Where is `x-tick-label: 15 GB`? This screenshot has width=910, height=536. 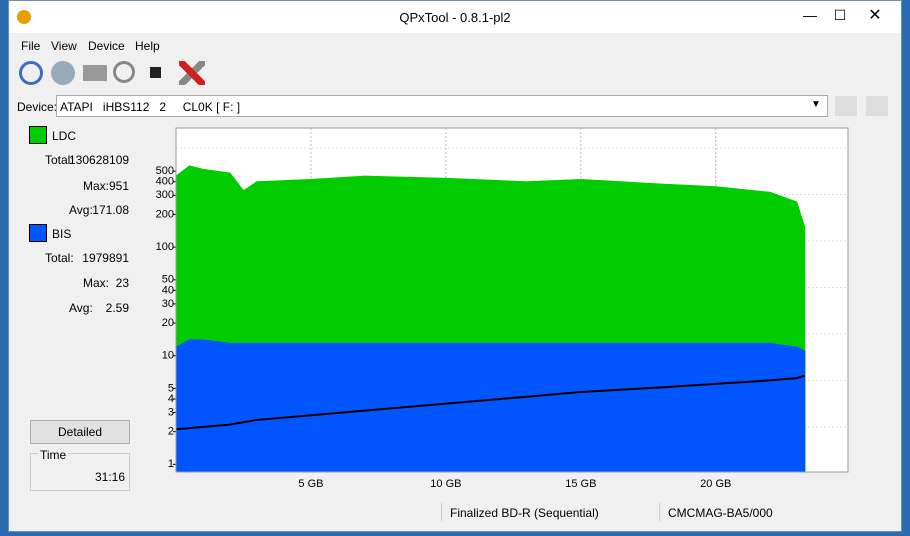 x-tick-label: 15 GB is located at coordinates (580, 484).